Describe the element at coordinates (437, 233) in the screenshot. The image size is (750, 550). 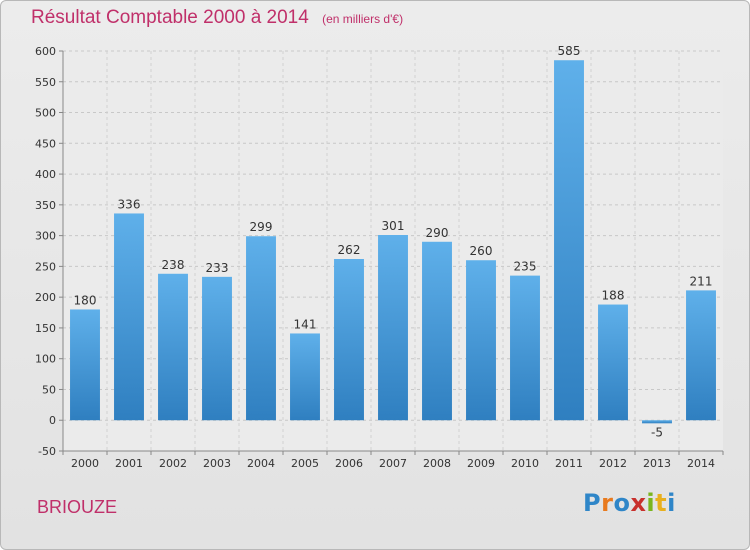
I see `data-label: 290` at that location.